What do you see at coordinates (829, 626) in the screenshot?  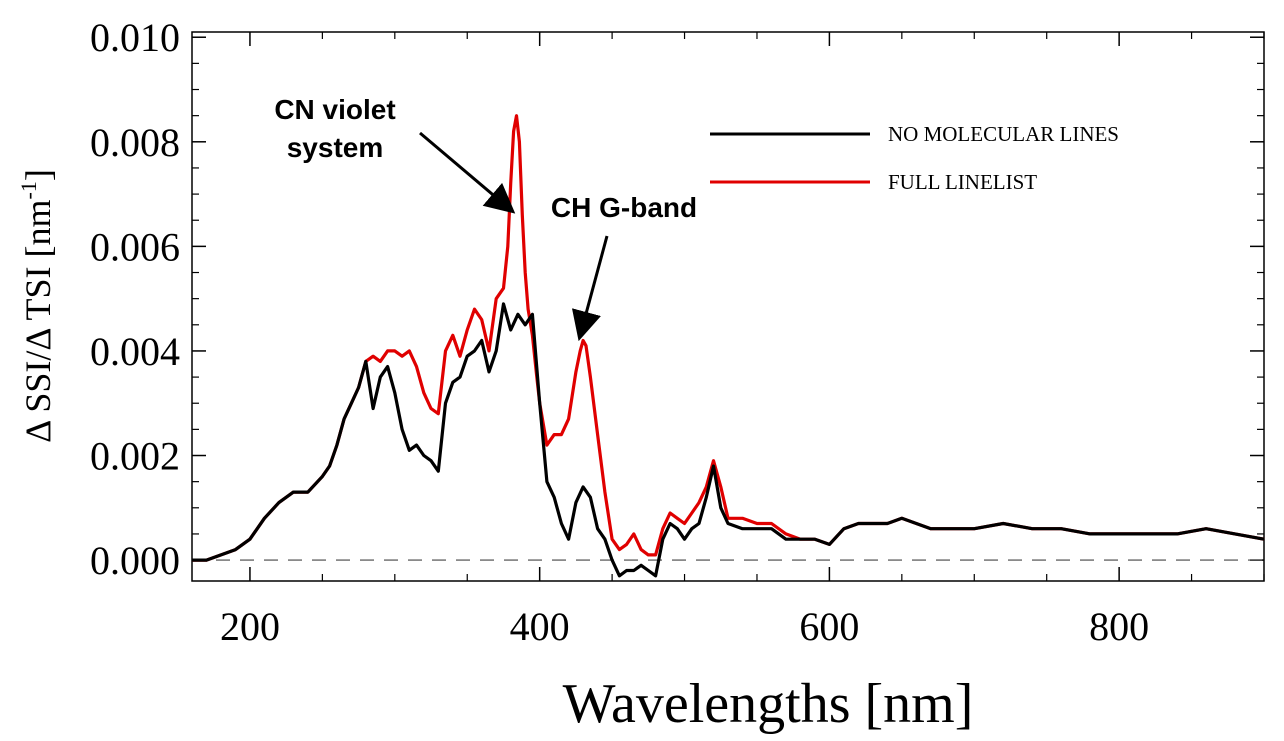 I see `x-tick-label: 600` at bounding box center [829, 626].